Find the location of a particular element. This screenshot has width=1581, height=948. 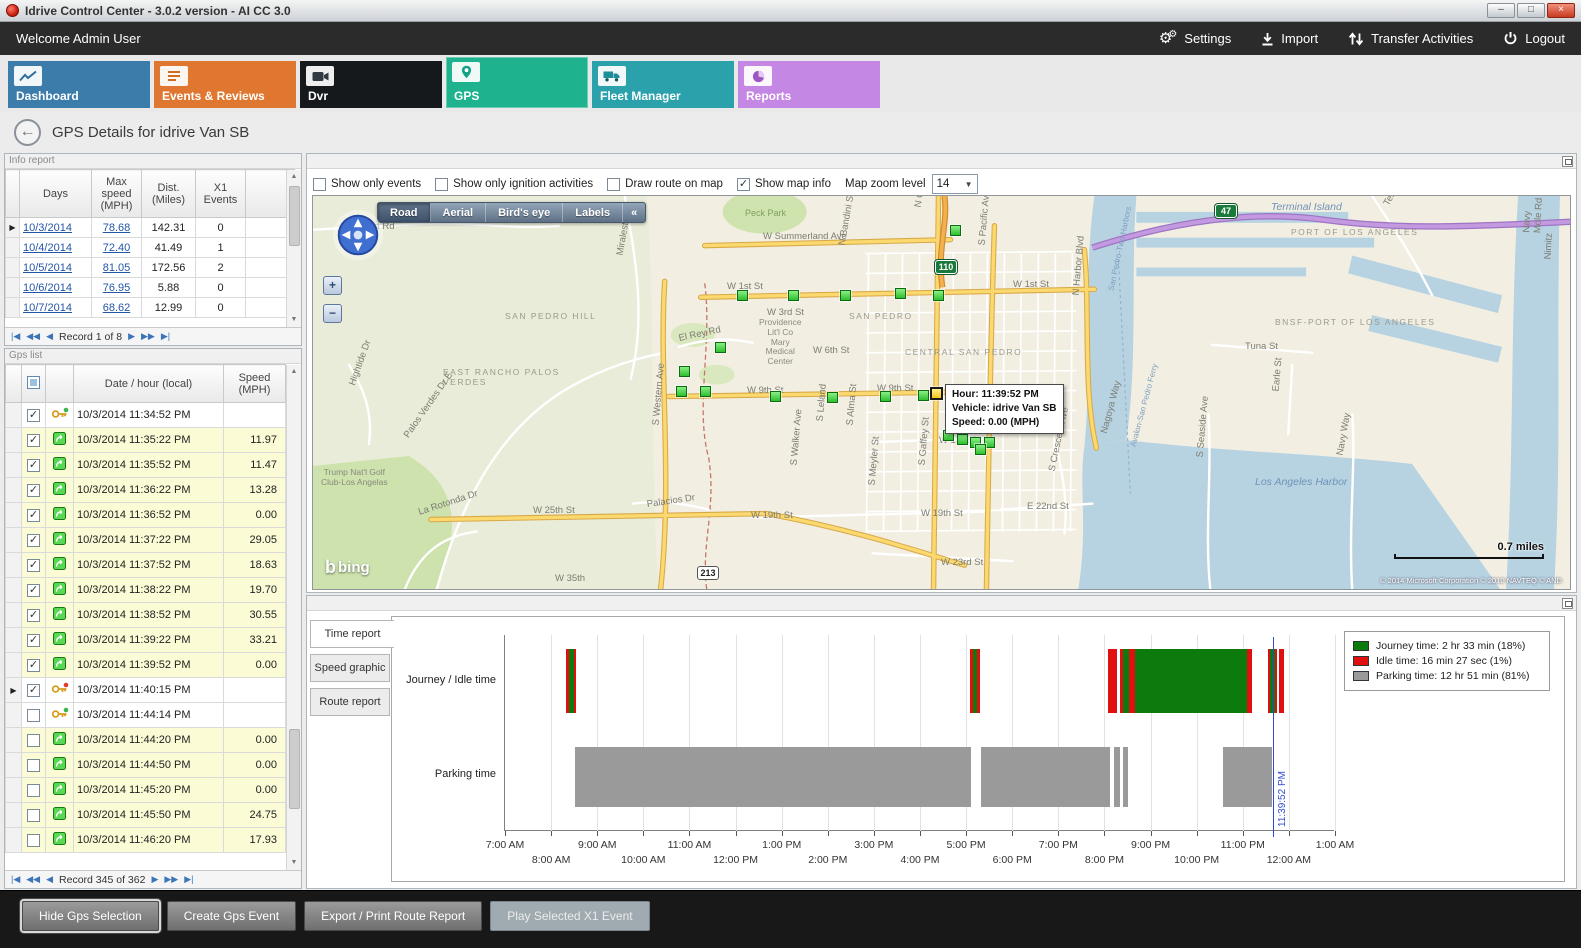

gps-list-row: ✓ 10/3/2014 11:37:22 PM 29.05 is located at coordinates (145, 540).